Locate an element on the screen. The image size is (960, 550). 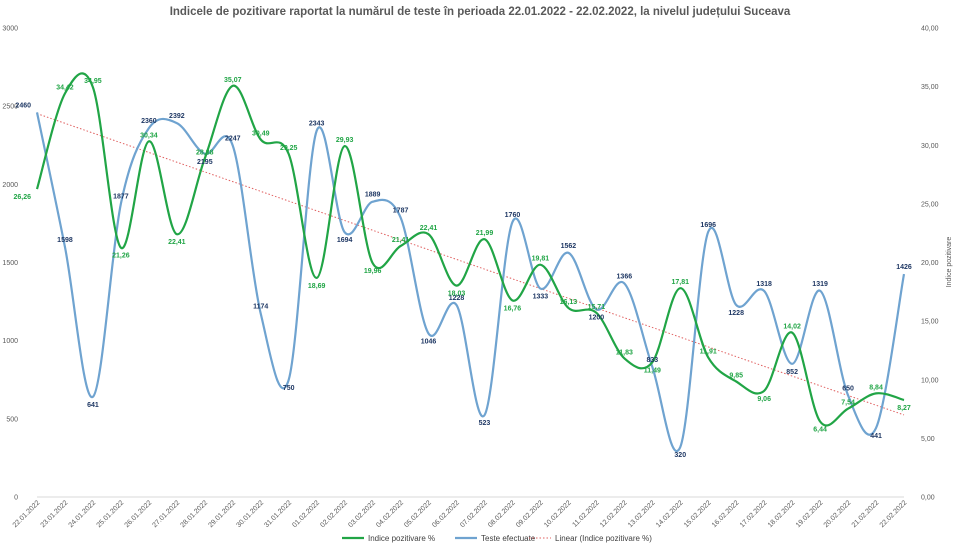
data-label-indice: 30,49 is located at coordinates (261, 134).